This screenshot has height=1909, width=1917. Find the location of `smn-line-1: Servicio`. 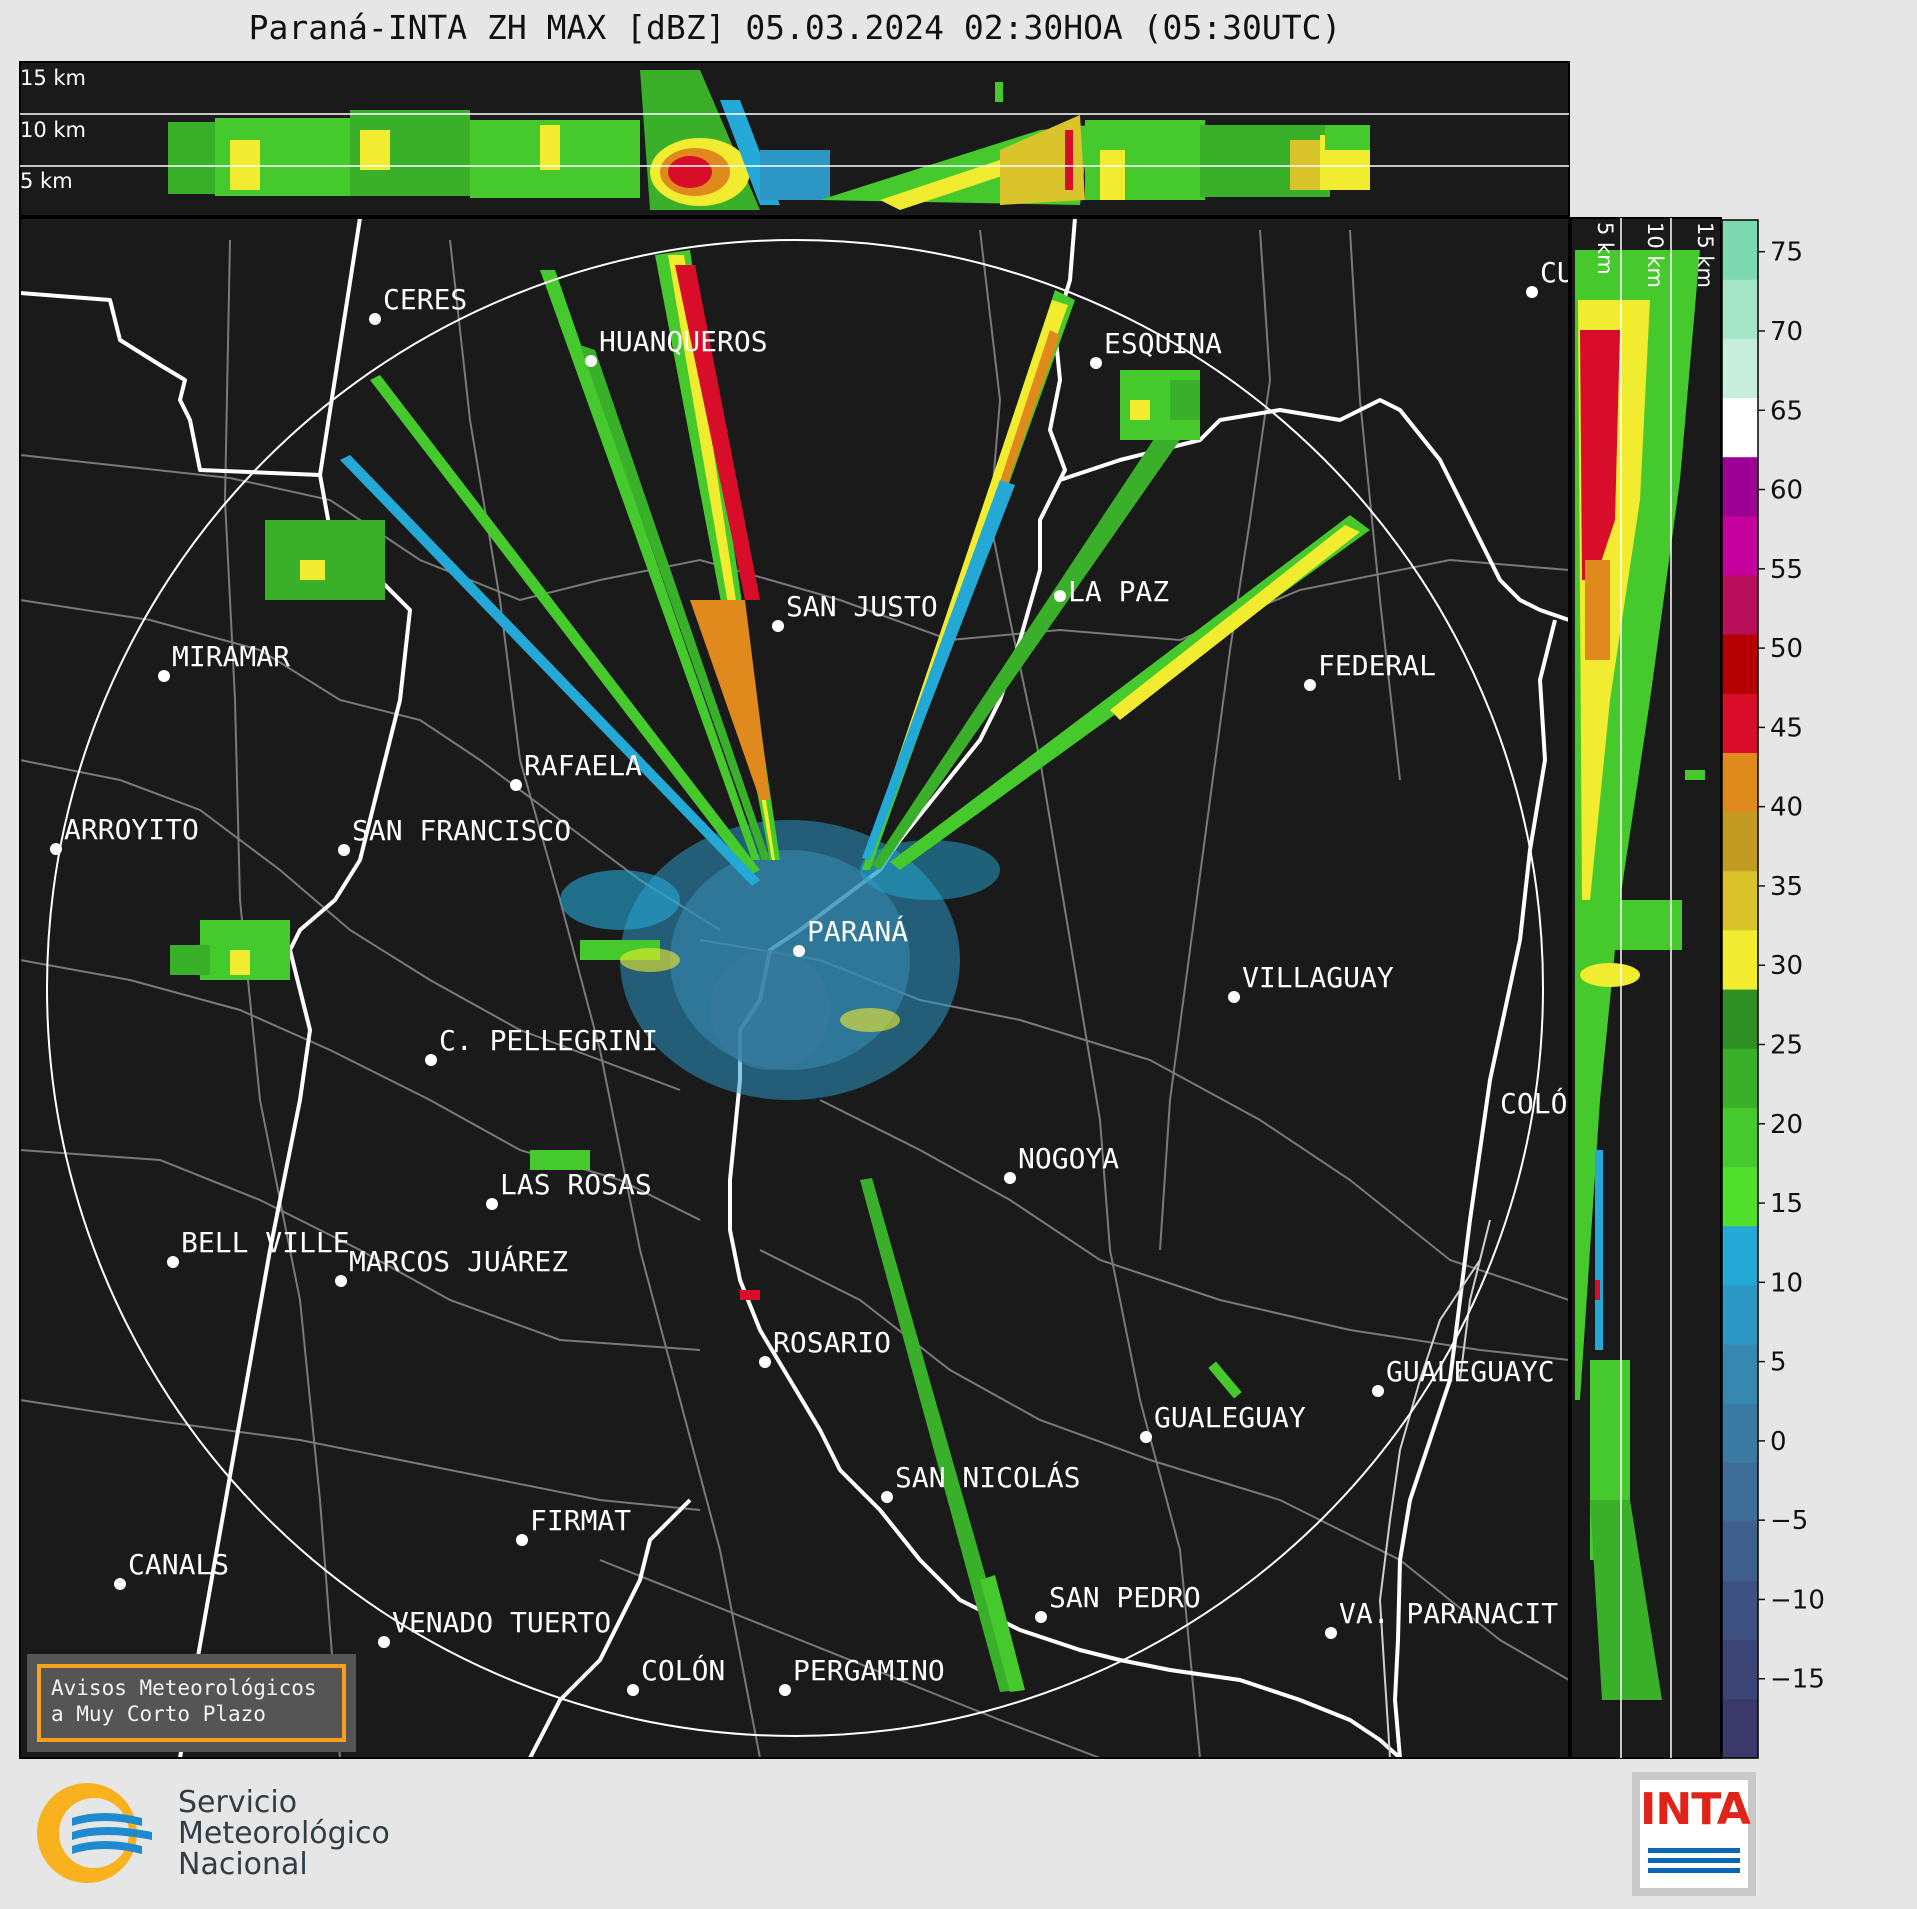

smn-line-1: Servicio is located at coordinates (238, 1802).